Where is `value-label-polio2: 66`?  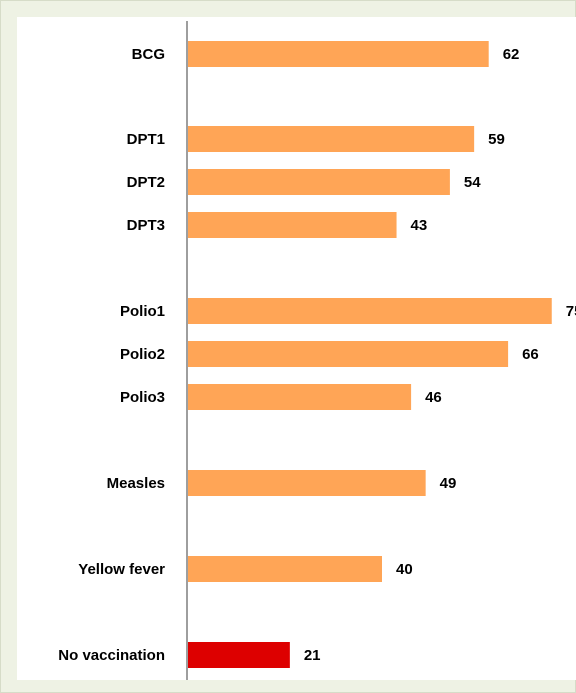
value-label-polio2: 66 is located at coordinates (530, 354).